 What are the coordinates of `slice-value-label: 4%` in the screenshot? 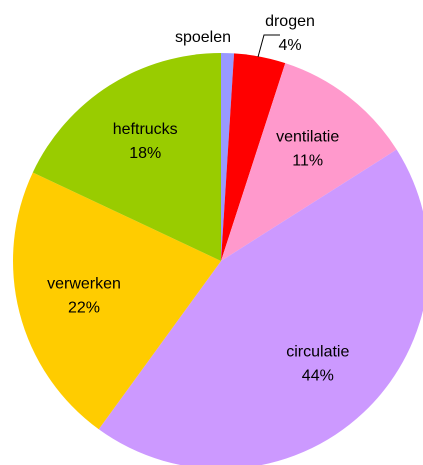 It's located at (289, 45).